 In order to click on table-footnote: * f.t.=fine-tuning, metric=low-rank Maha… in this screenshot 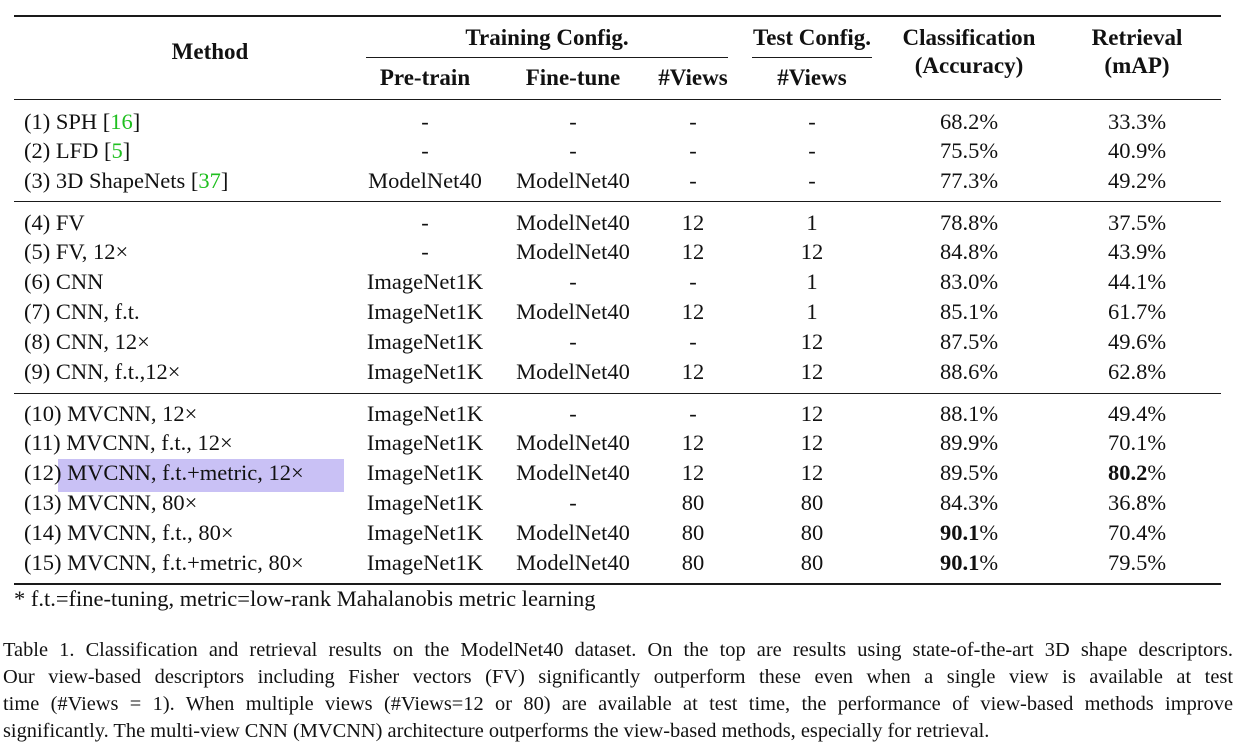, I will do `click(305, 598)`.